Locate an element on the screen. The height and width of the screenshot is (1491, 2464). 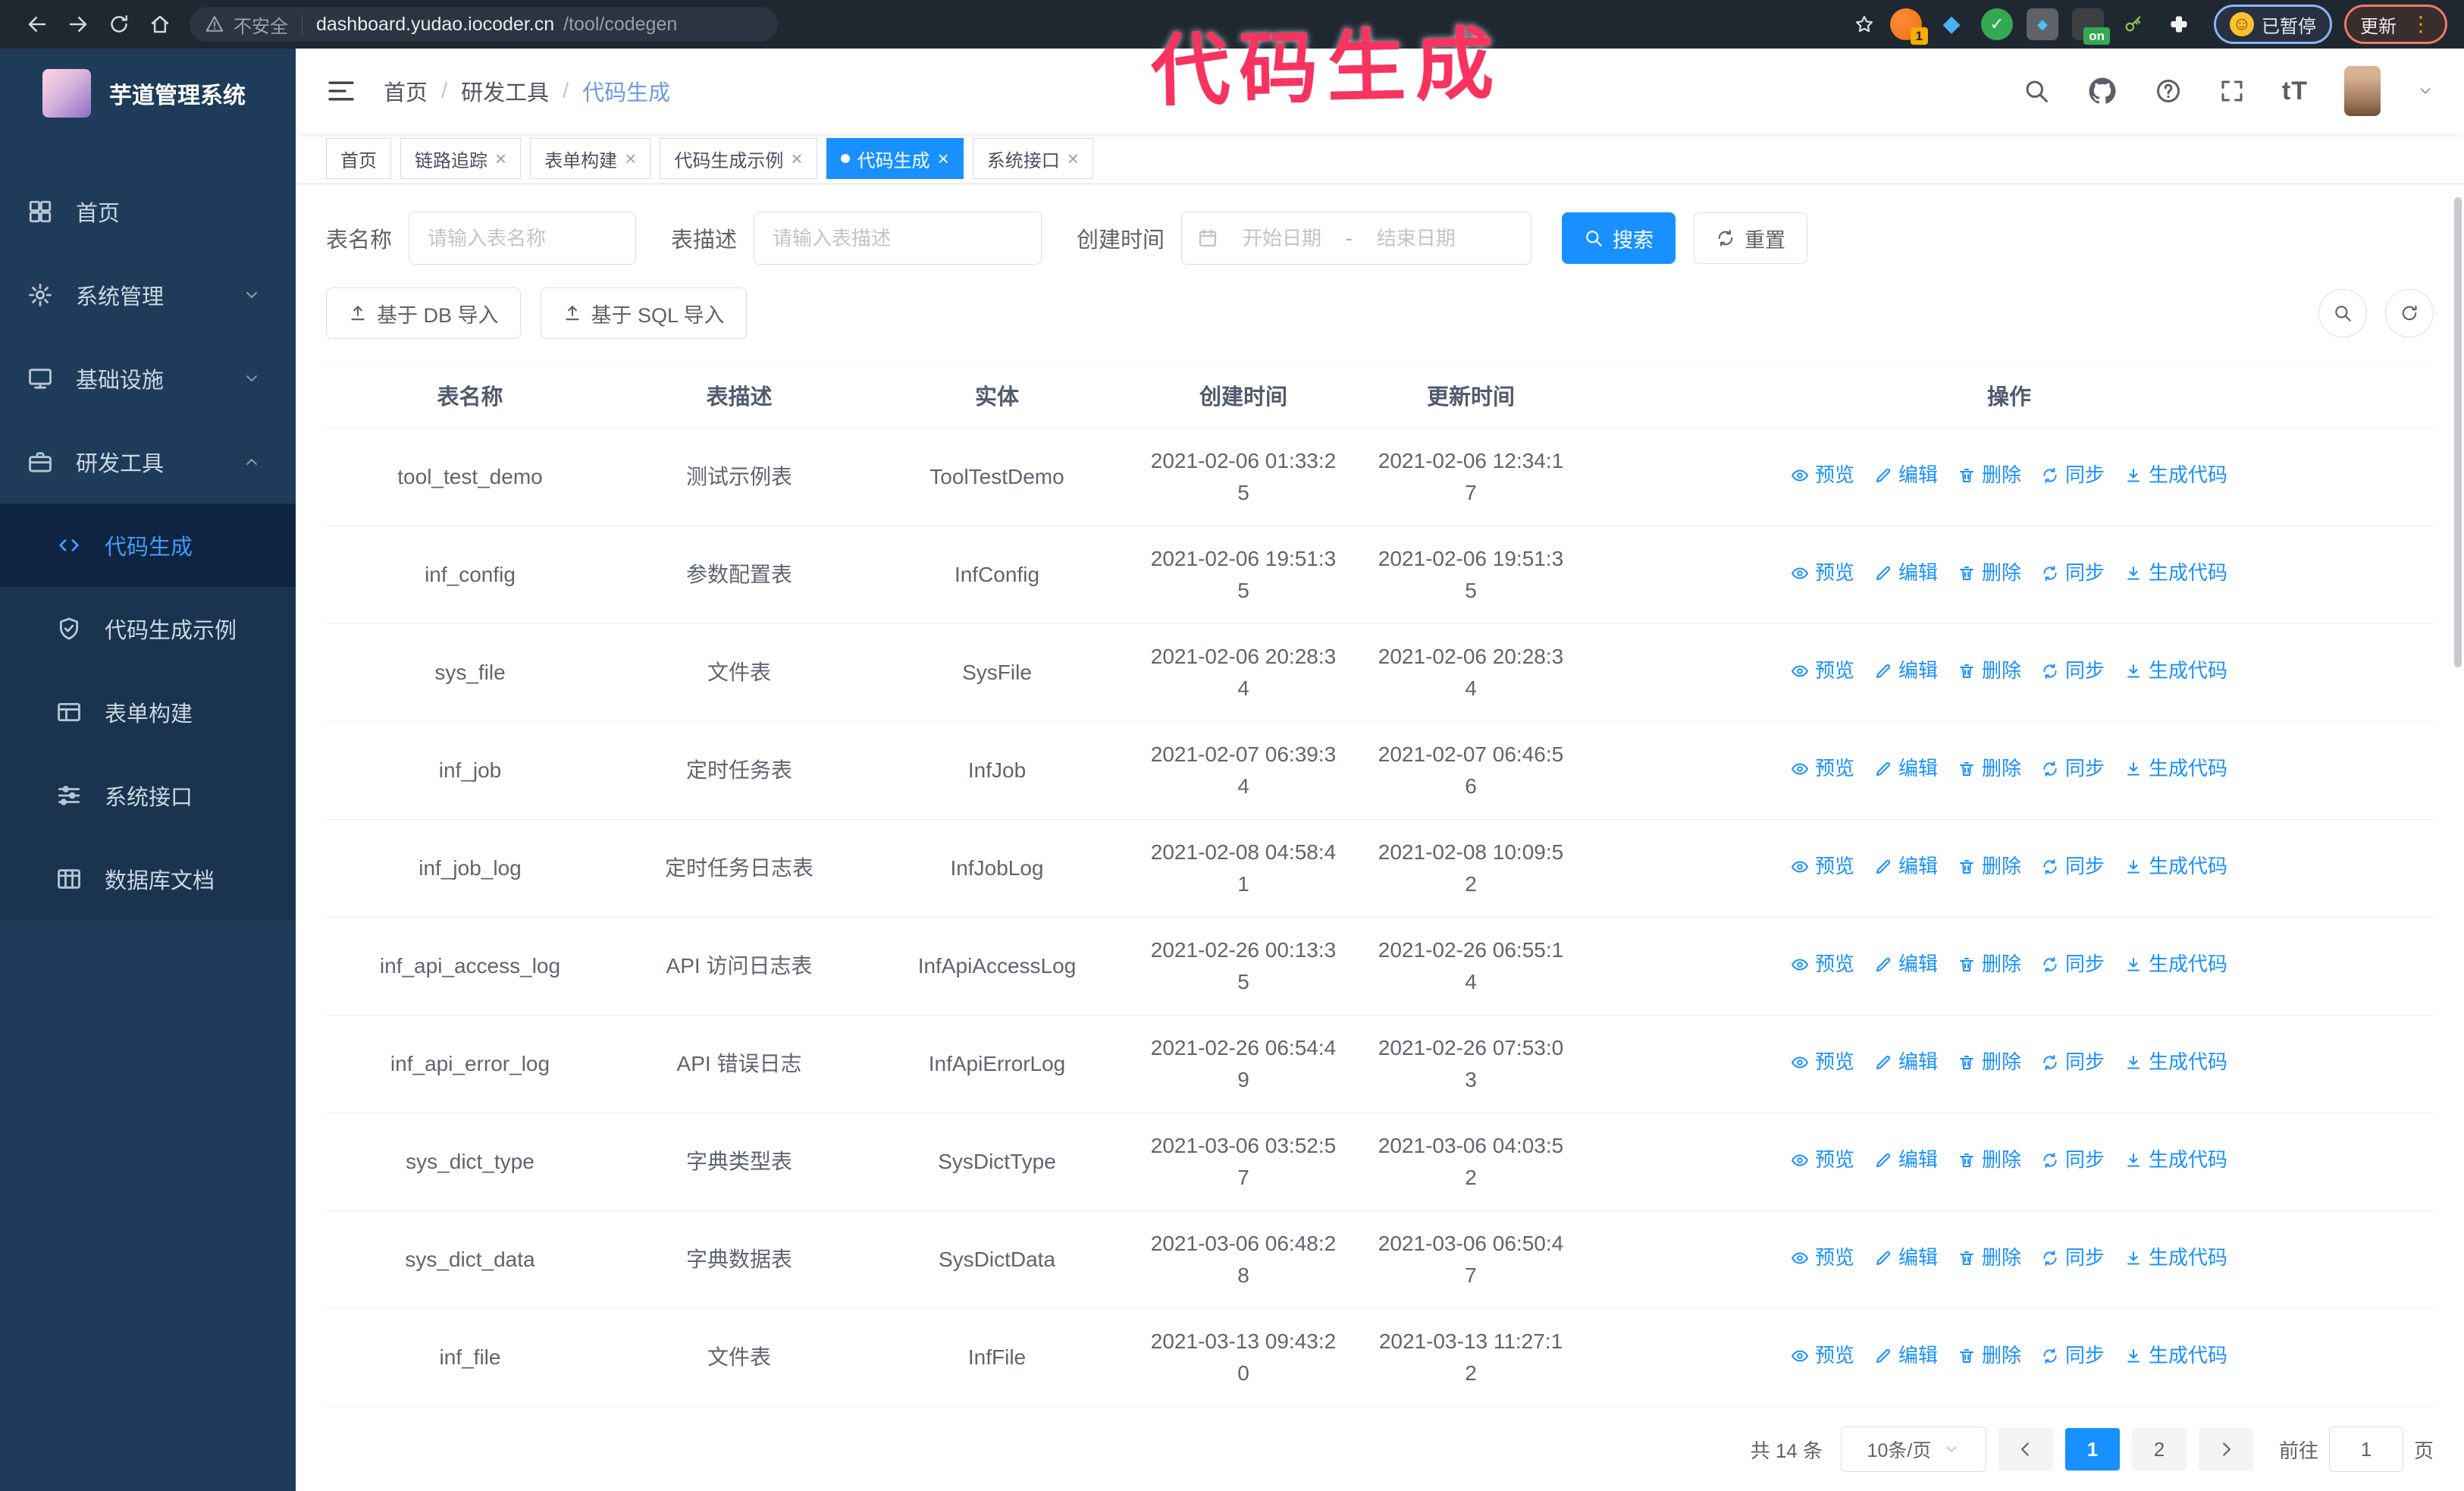
page-button-2: 2 is located at coordinates (2159, 1449).